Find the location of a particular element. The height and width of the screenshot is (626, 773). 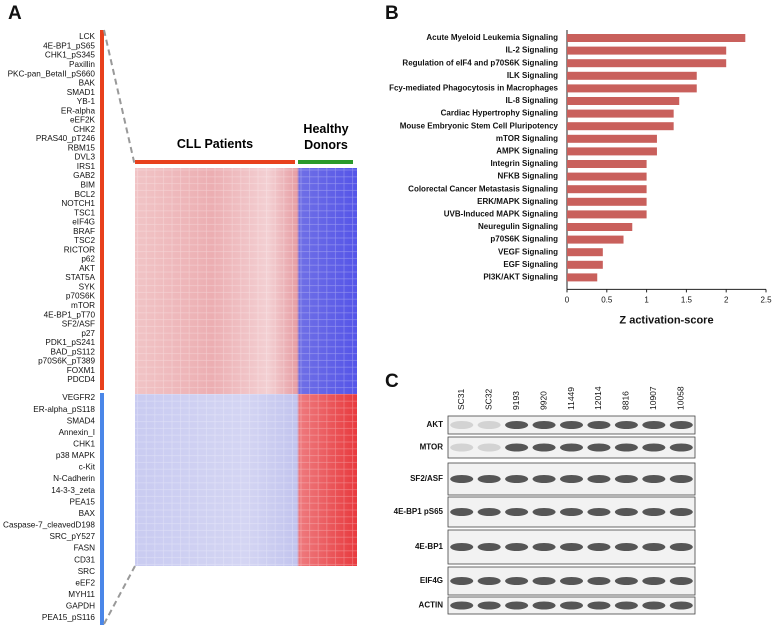

band-label: AKT is located at coordinates (435, 424).